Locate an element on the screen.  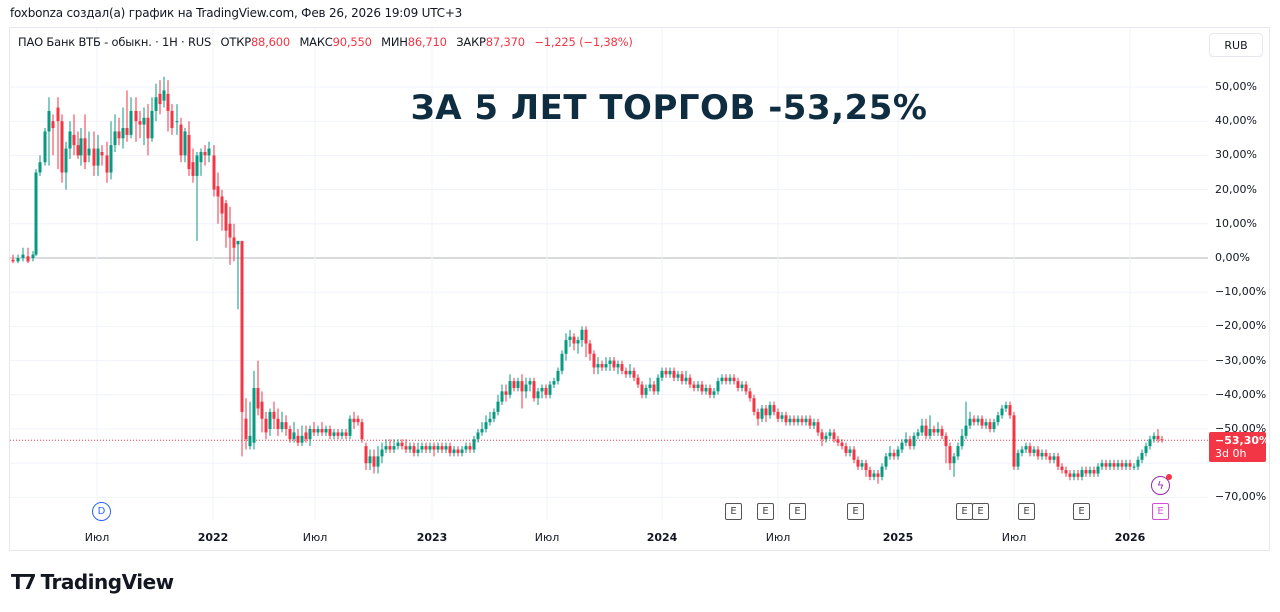
x-axis-tick: Июл is located at coordinates (315, 537).